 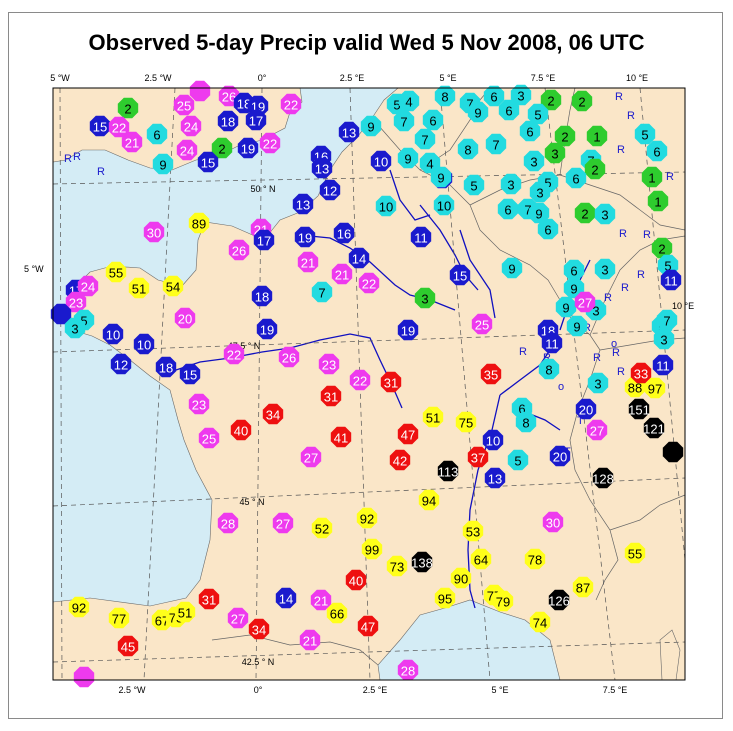 I want to click on station-value: 14, so click(x=286, y=599).